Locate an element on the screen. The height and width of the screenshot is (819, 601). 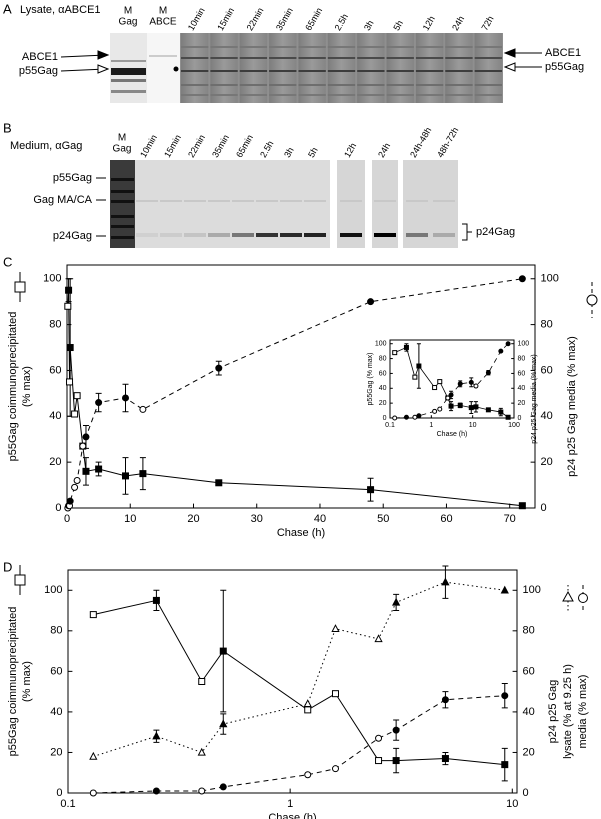
panel-letter: C is located at coordinates (7, 261).